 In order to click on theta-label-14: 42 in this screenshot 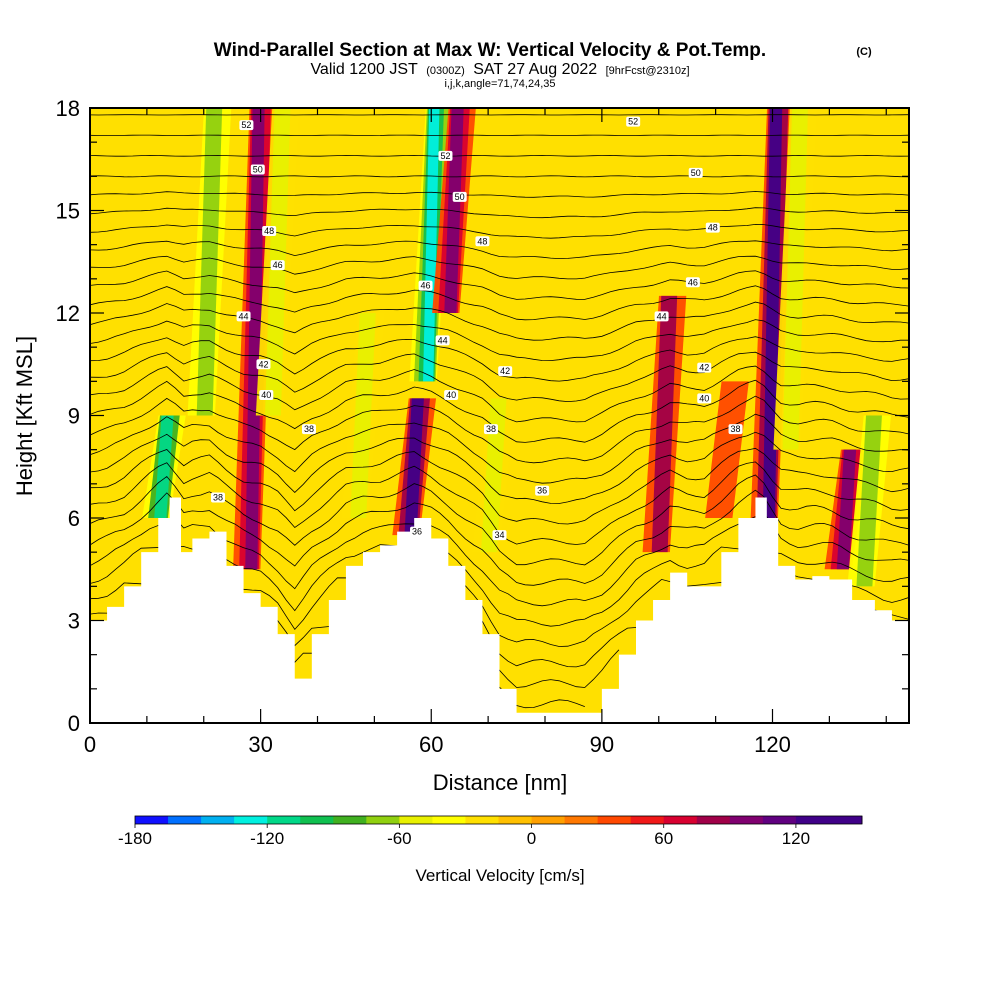, I will do `click(505, 371)`.